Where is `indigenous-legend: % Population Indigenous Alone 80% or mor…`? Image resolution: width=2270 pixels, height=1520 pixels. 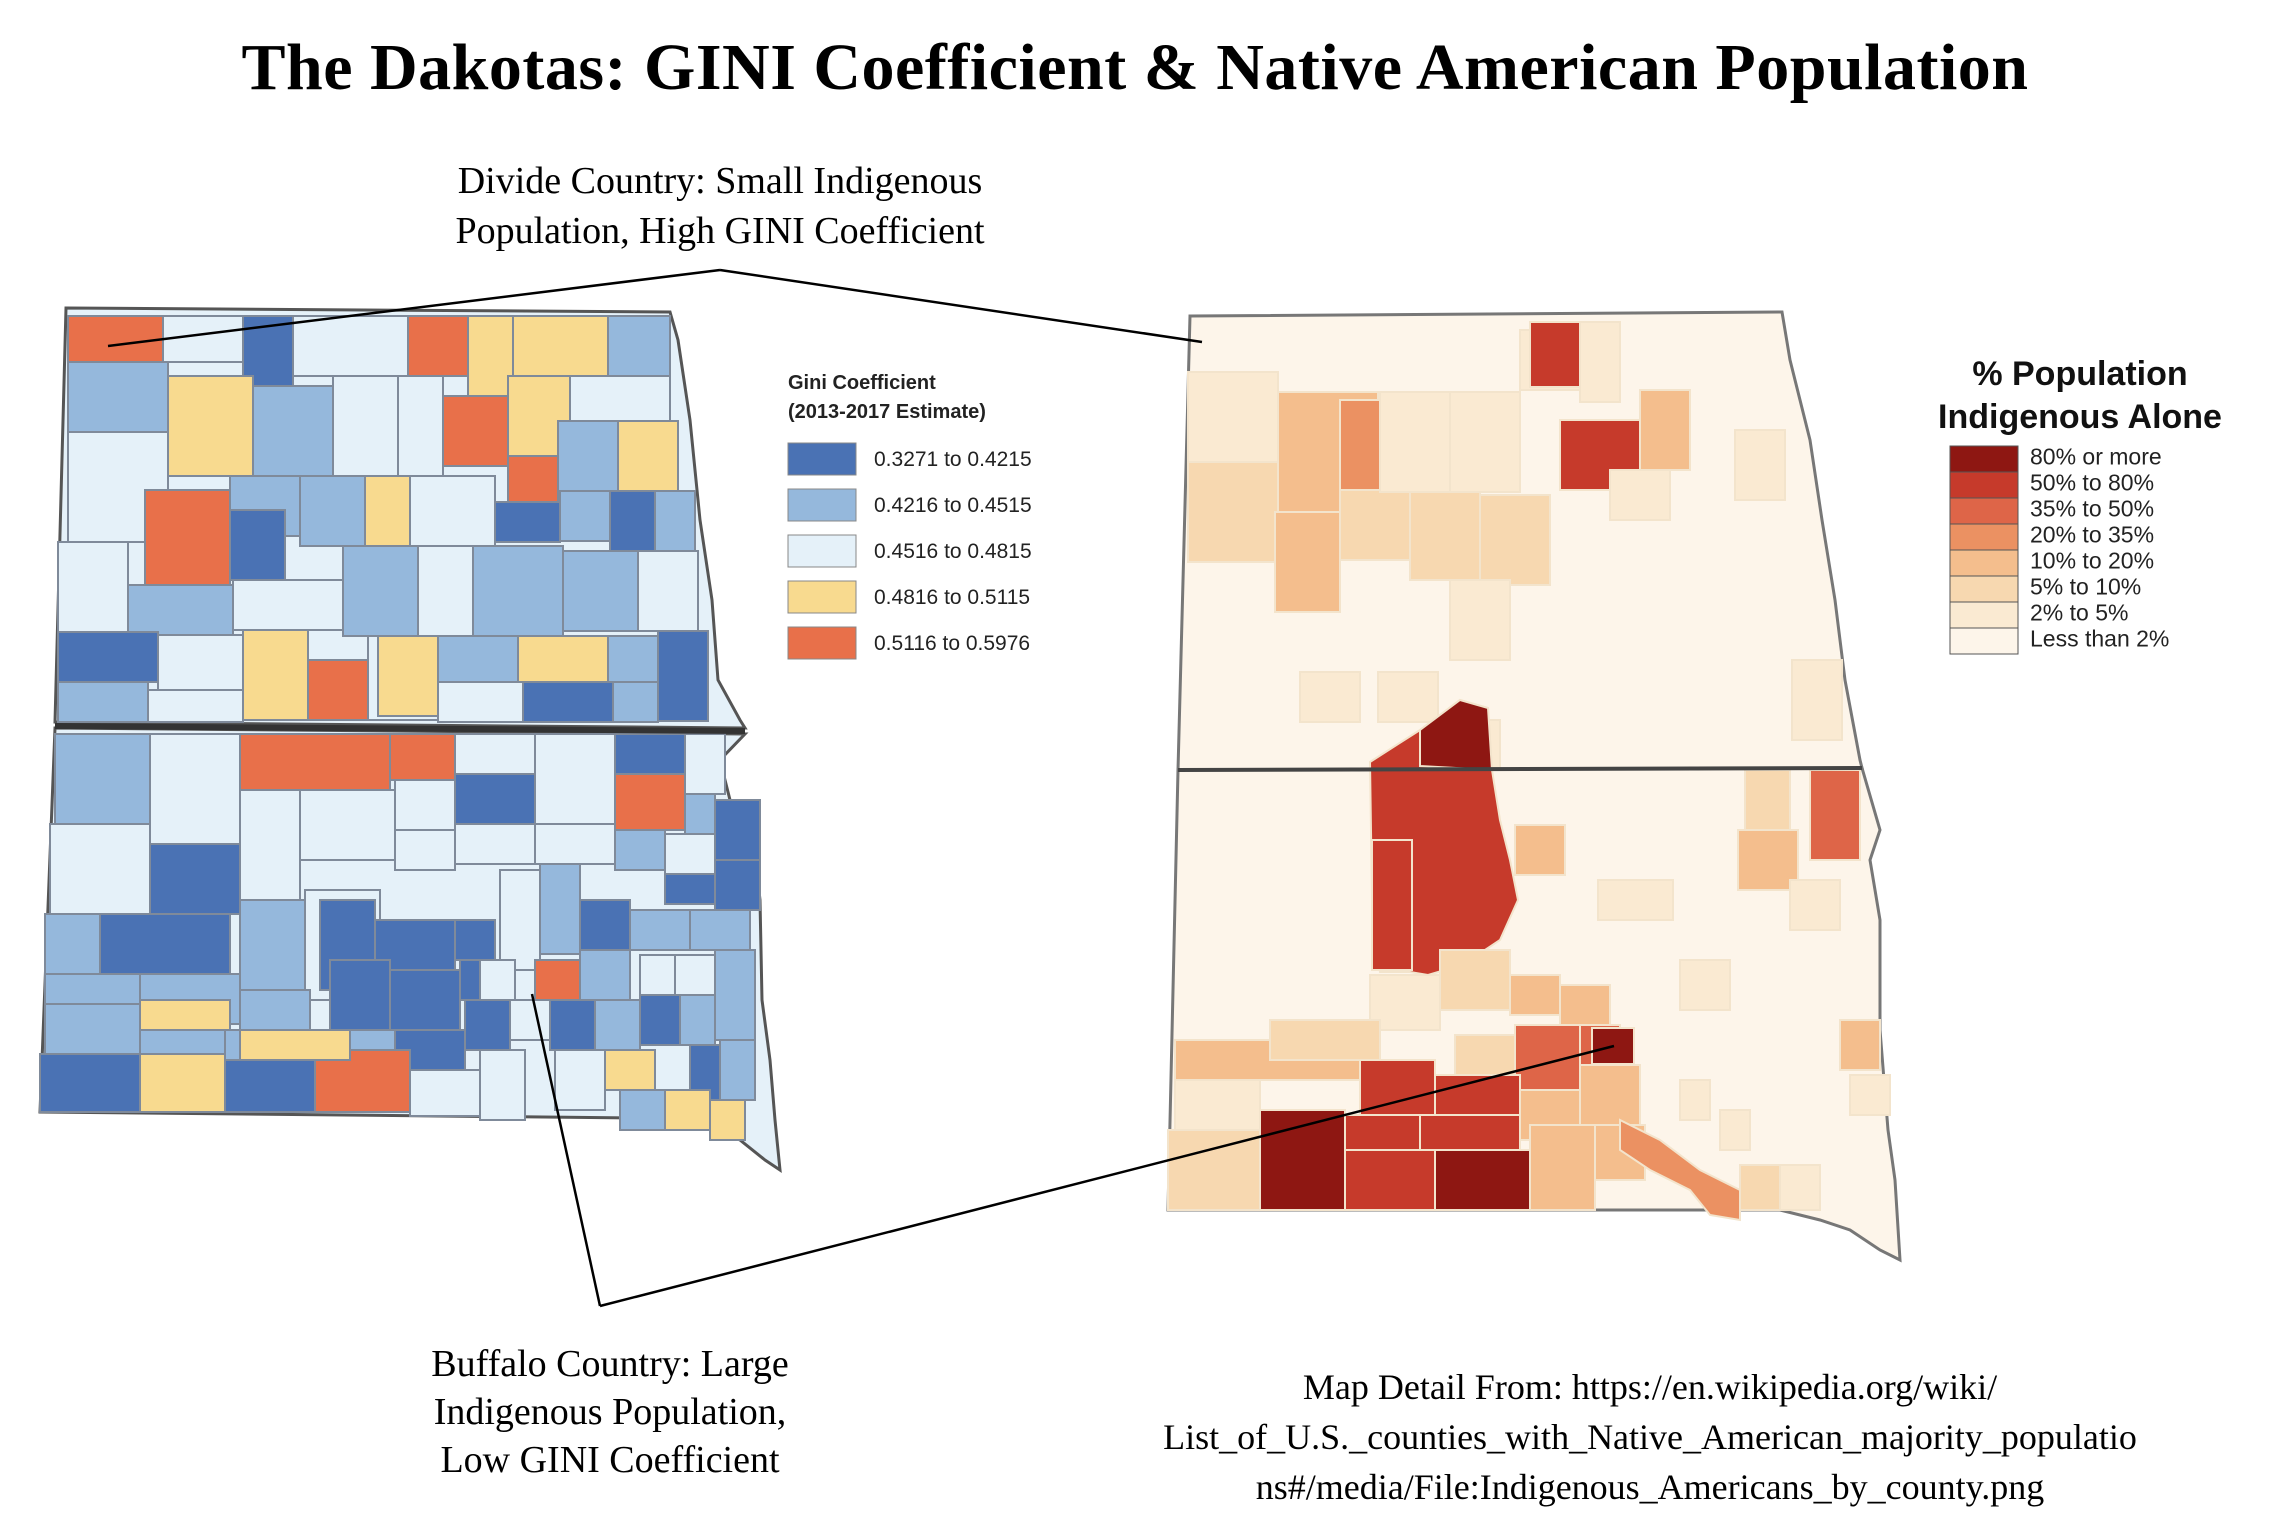
indigenous-legend: % Population Indigenous Alone 80% or mor… is located at coordinates (2080, 505).